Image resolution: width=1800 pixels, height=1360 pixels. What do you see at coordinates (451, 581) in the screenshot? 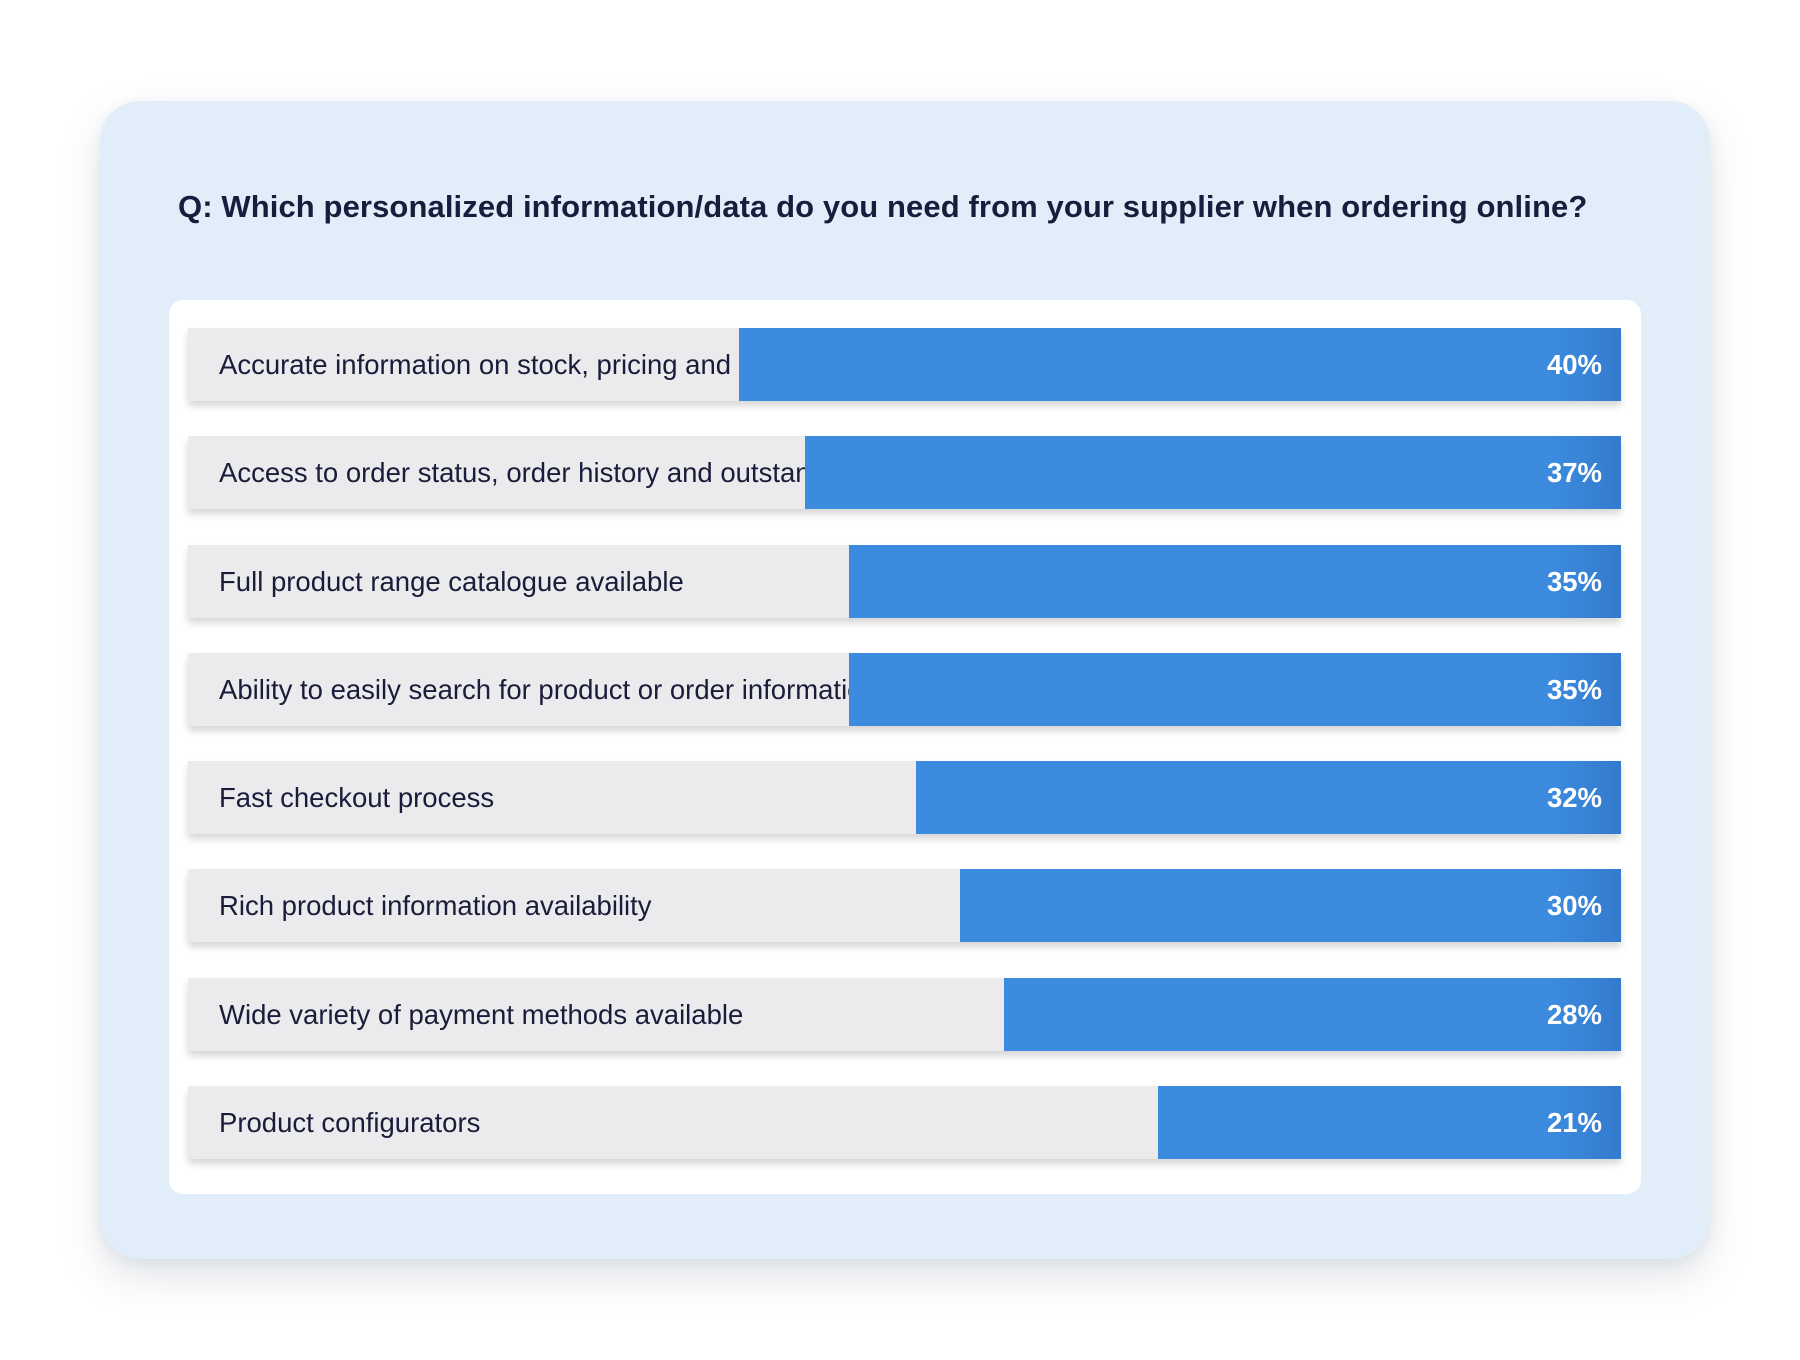
I see `category-label: Full product range catalogue available` at bounding box center [451, 581].